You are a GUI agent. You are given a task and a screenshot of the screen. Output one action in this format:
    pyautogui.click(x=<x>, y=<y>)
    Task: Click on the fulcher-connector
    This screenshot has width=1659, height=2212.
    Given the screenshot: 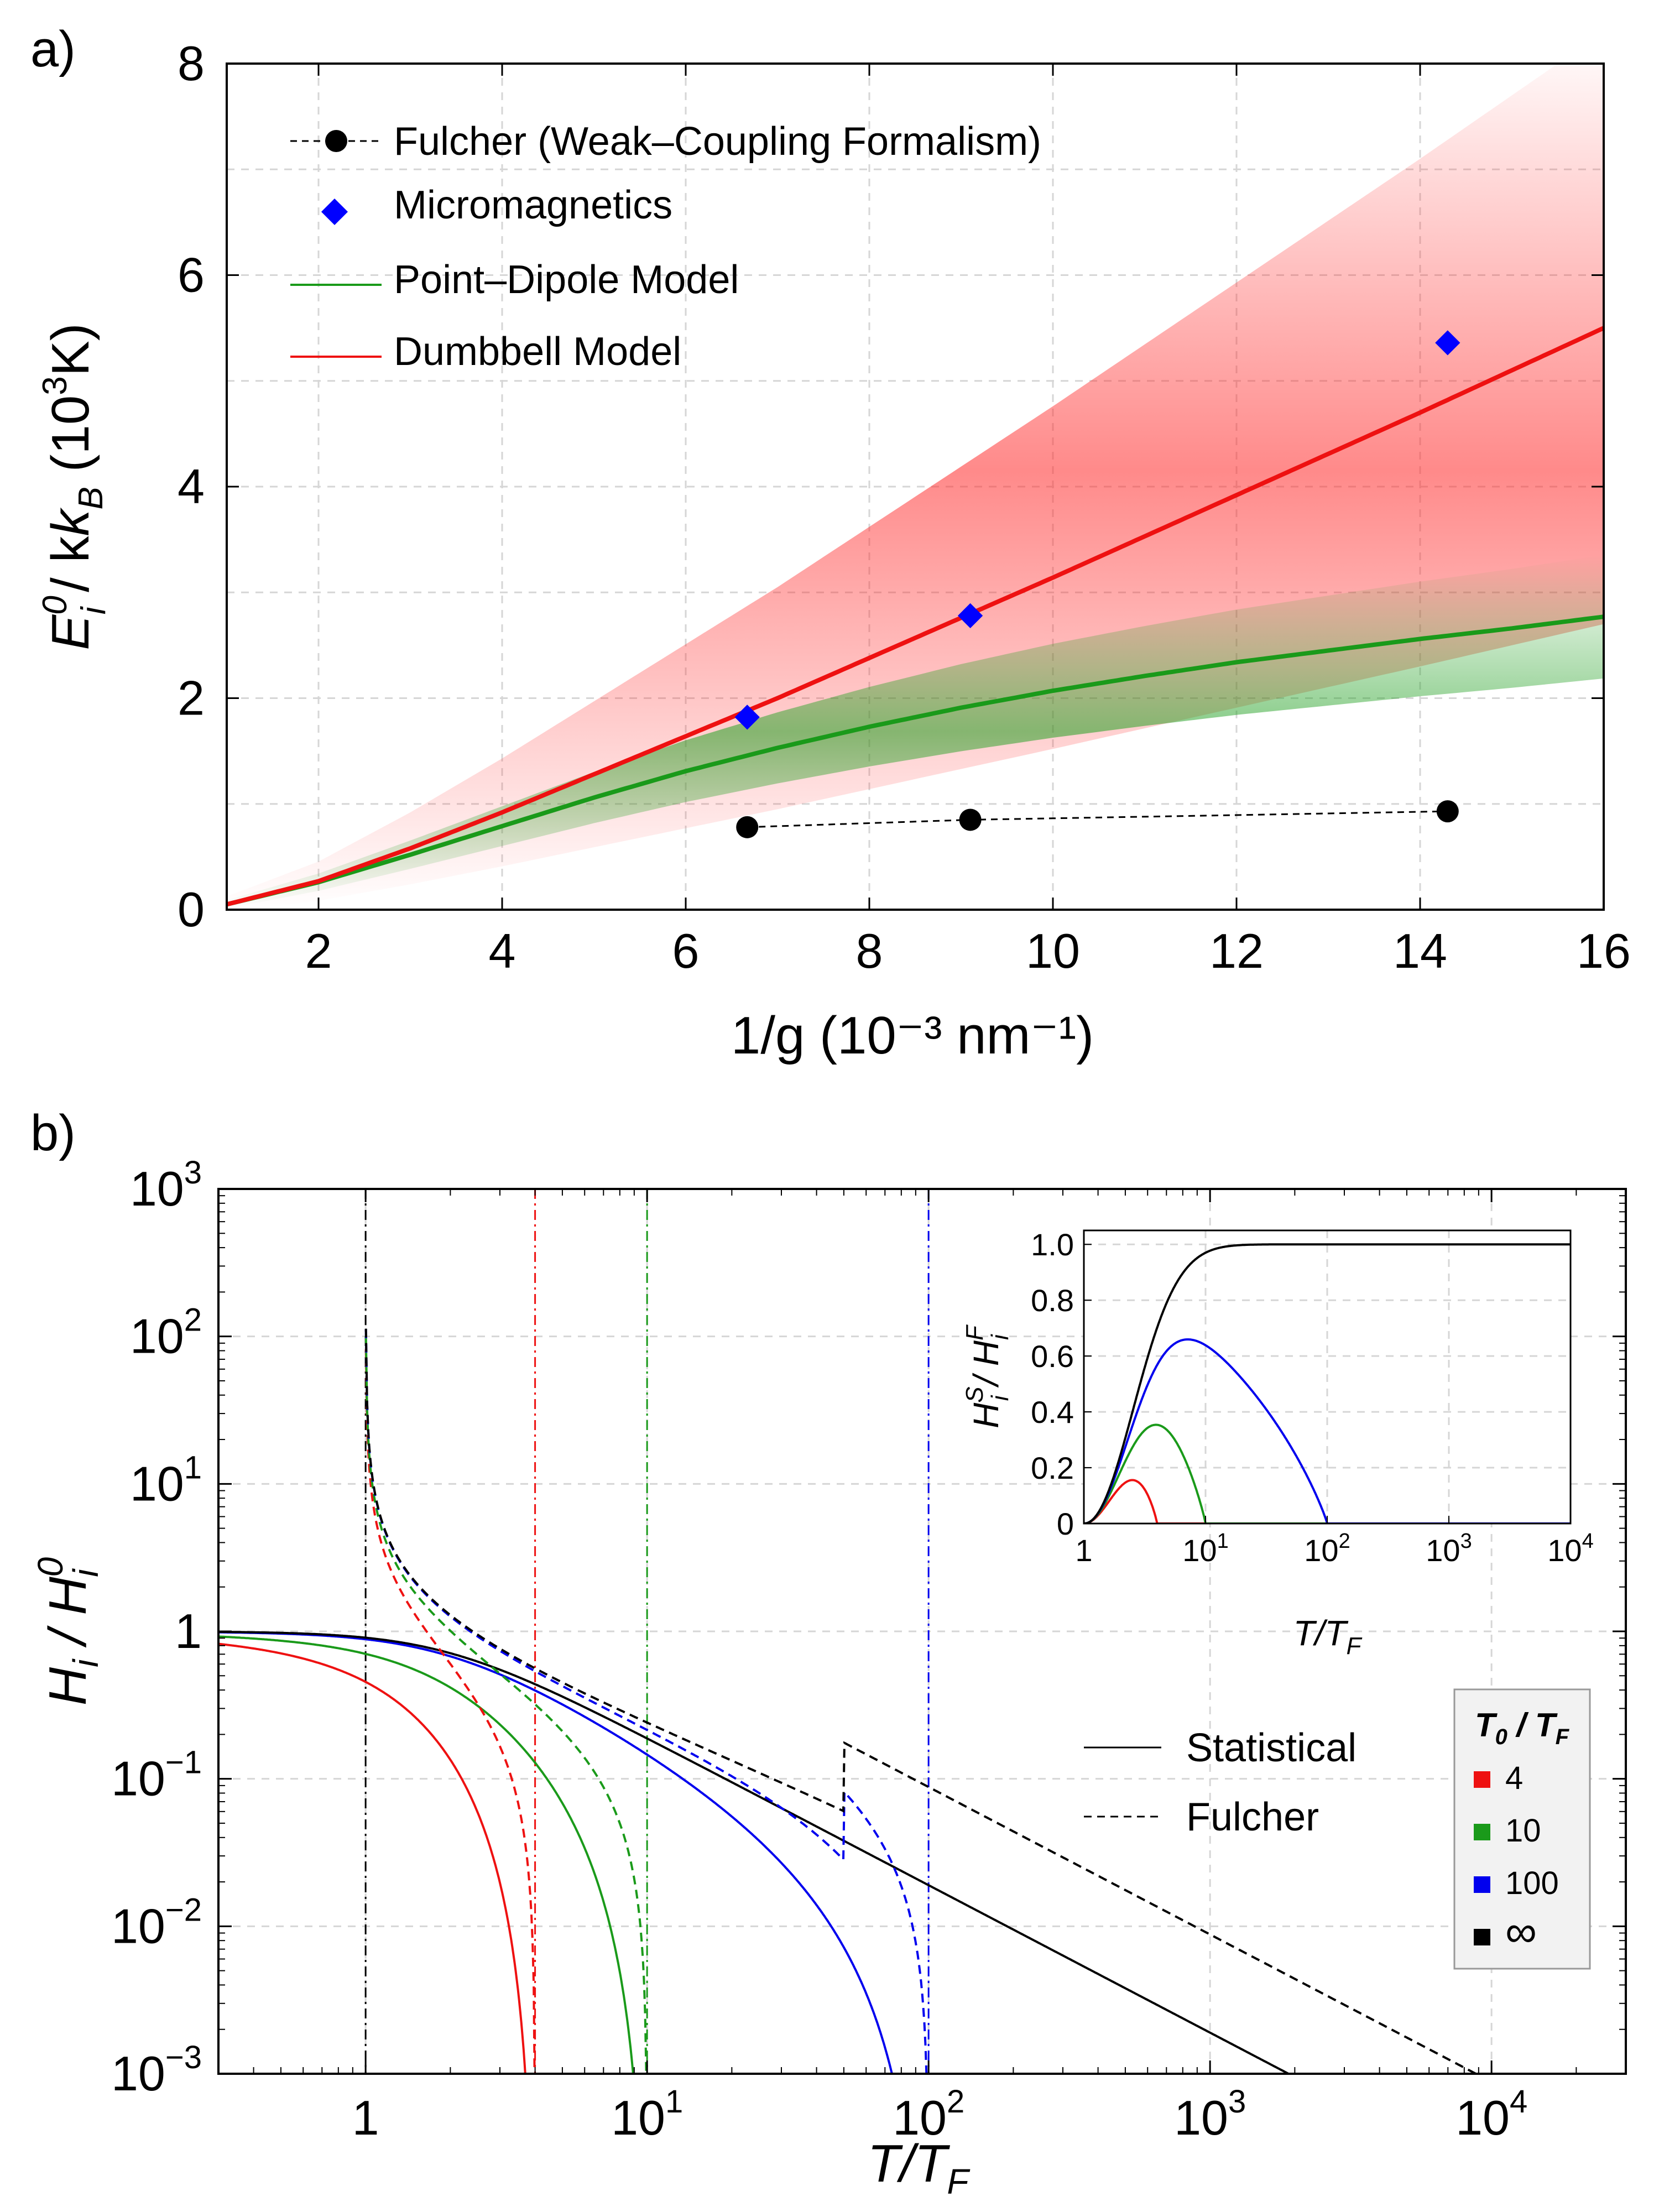 What is the action you would take?
    pyautogui.click(x=1097, y=819)
    